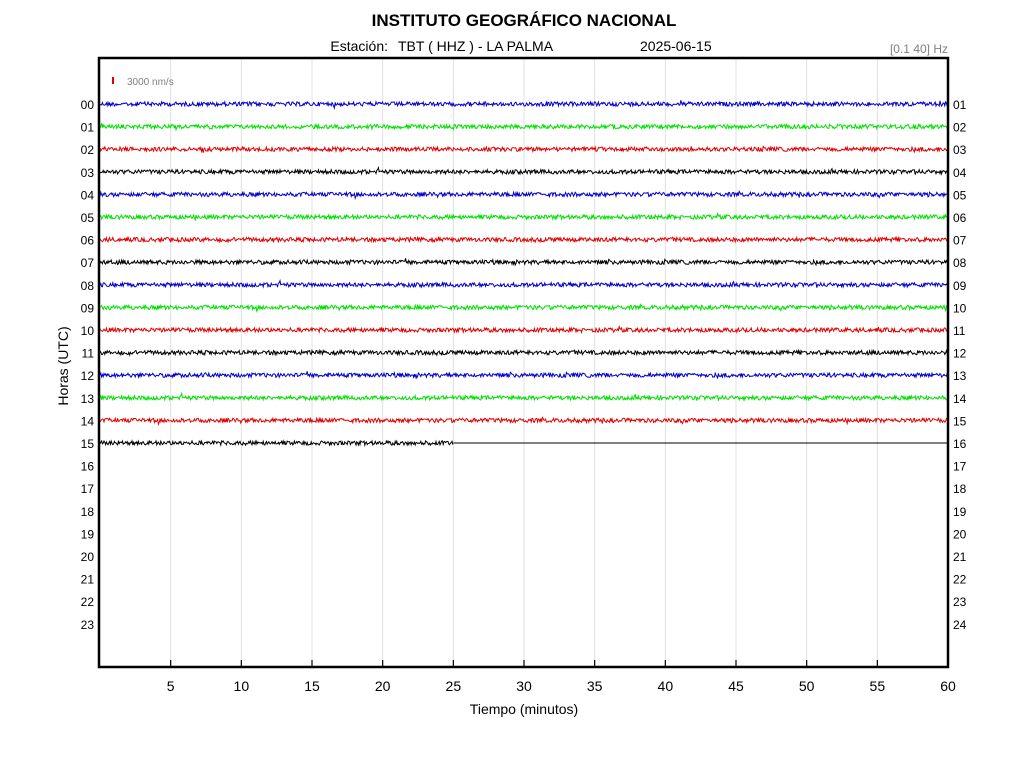  Describe the element at coordinates (676, 46) in the screenshot. I see `chart-date: 2025-06-15` at that location.